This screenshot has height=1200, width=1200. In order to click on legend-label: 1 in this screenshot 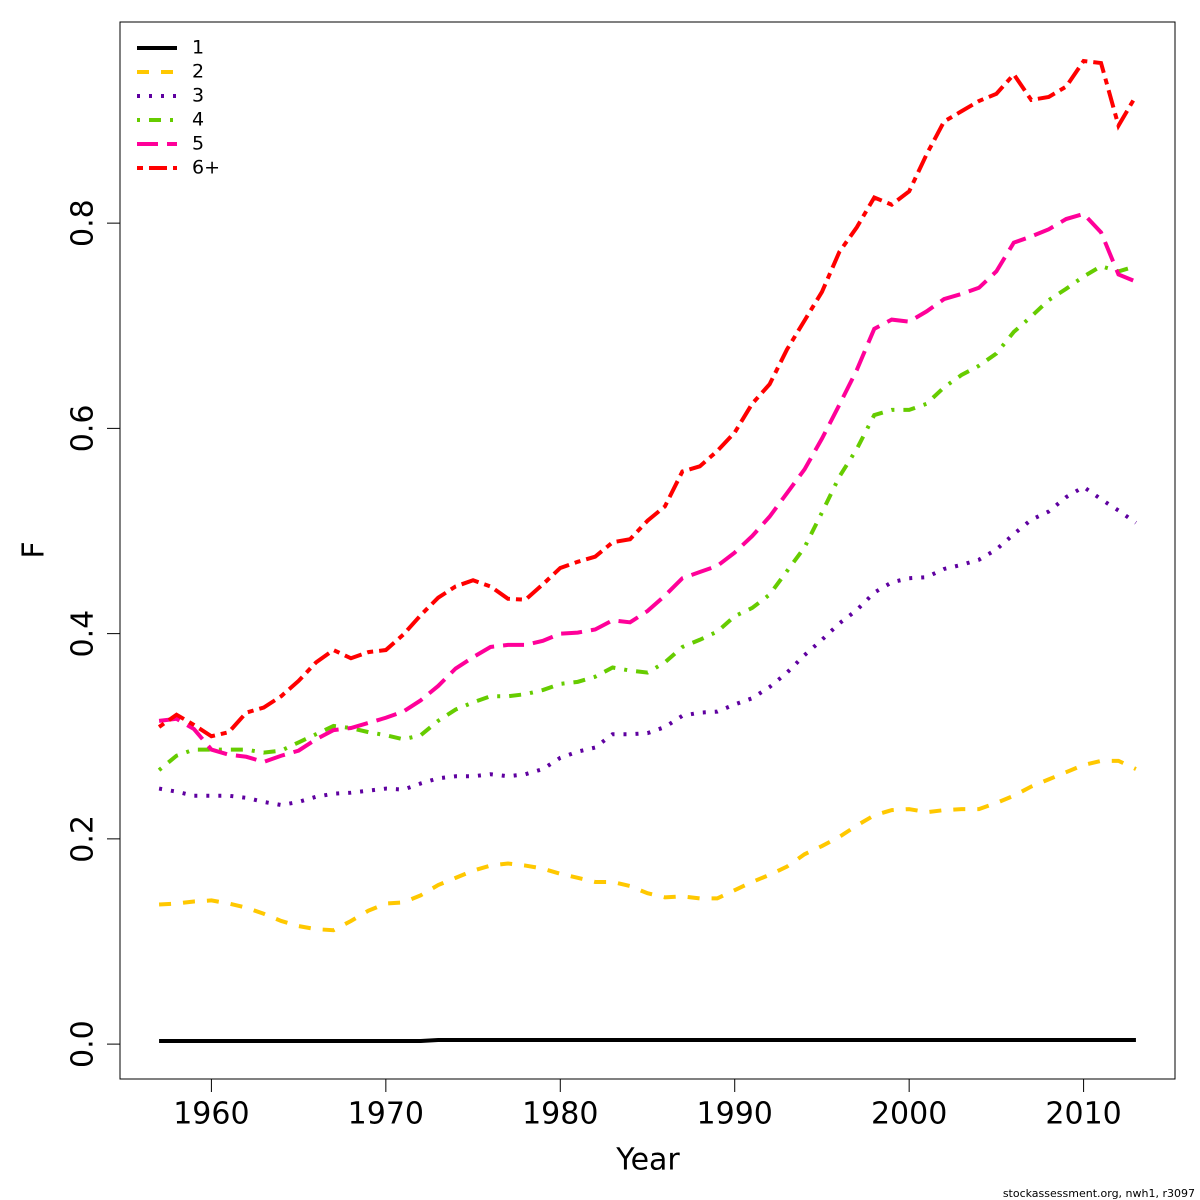, I will do `click(198, 48)`.